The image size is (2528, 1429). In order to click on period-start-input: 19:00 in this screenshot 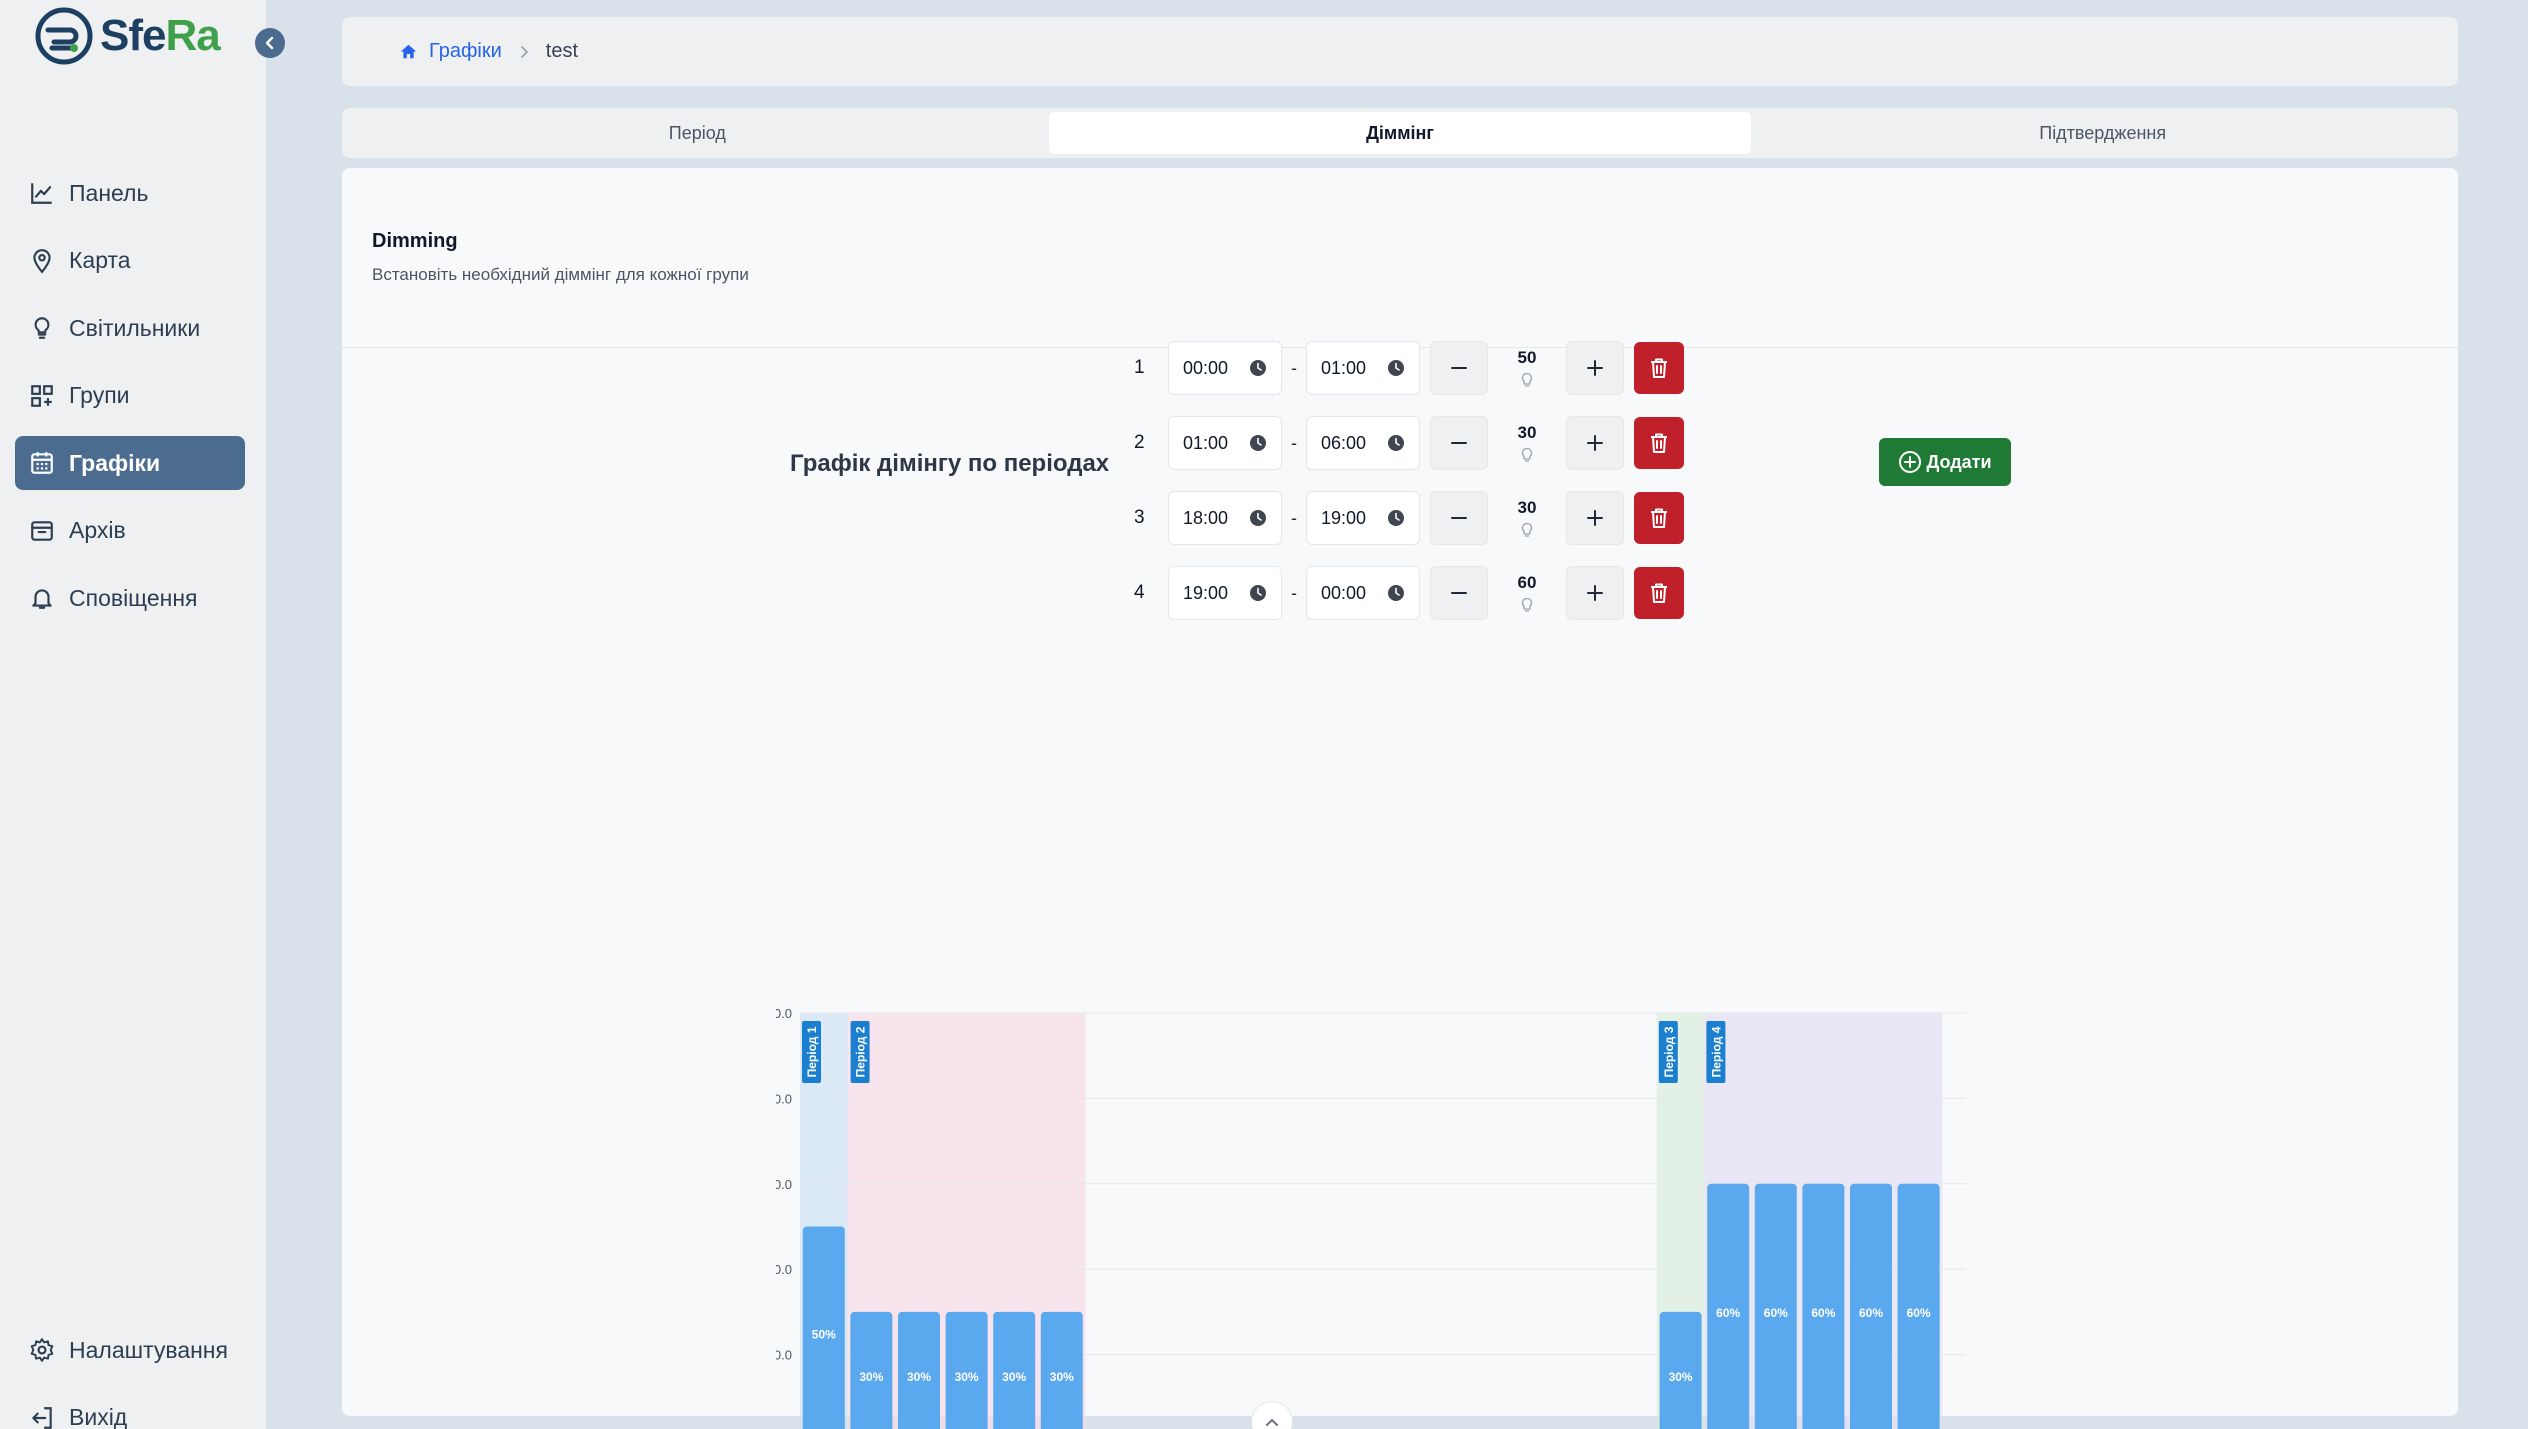, I will do `click(1225, 593)`.